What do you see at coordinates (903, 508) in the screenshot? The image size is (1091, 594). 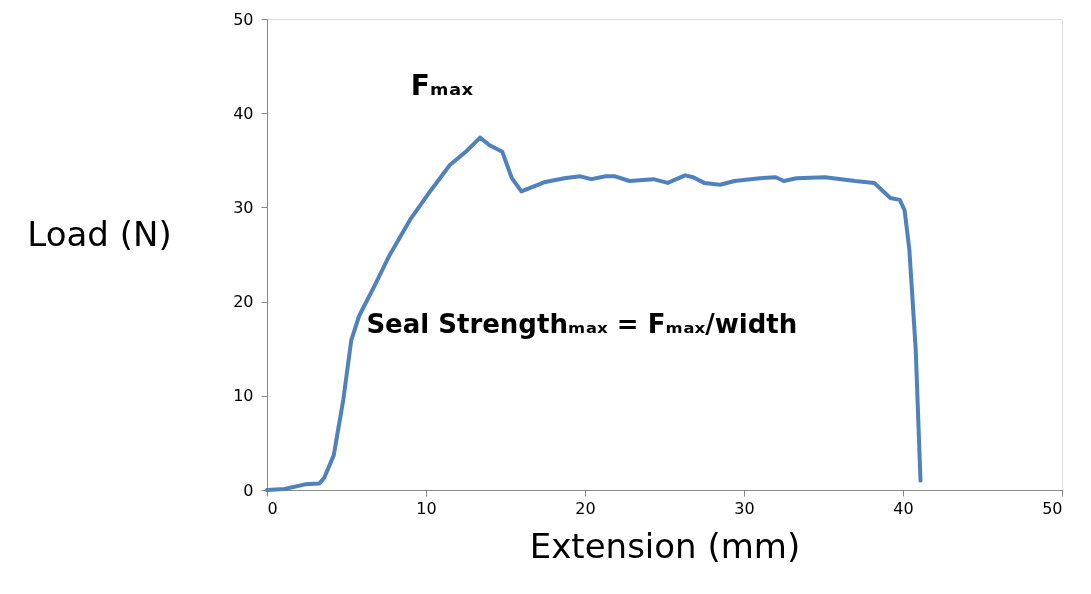 I see `x-tick-label: 40` at bounding box center [903, 508].